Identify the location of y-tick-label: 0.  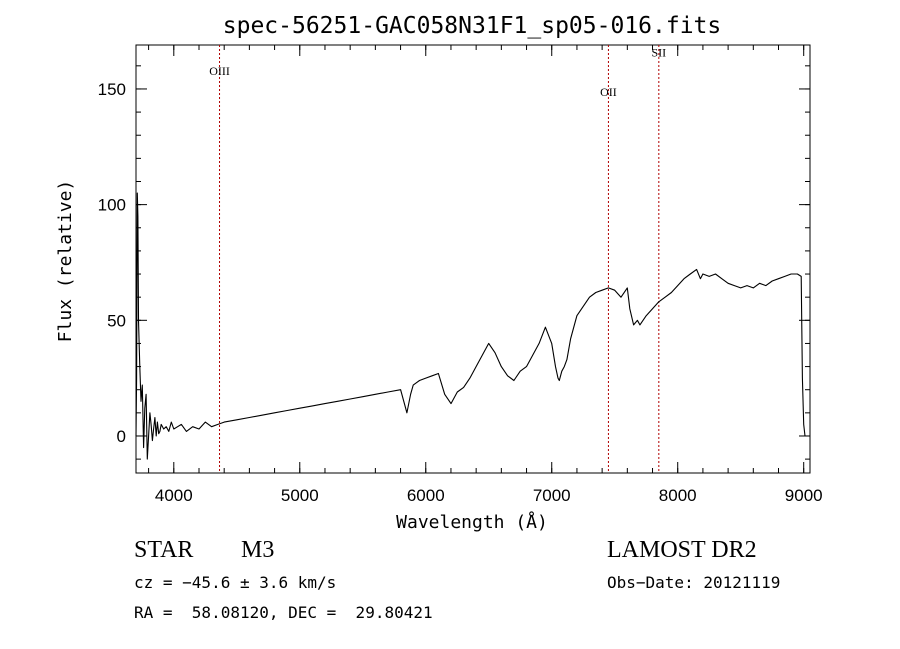
(121, 436).